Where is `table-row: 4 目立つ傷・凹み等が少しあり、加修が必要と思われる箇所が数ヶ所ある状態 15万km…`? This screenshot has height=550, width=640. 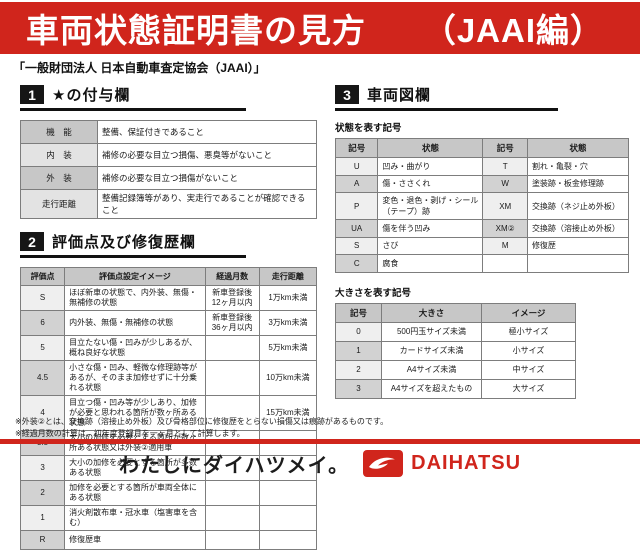
table-row: 4 目立つ傷・凹み等が少しあり、加修が必要と思われる箇所が数ヶ所ある状態 15万km… is located at coordinates (168, 413).